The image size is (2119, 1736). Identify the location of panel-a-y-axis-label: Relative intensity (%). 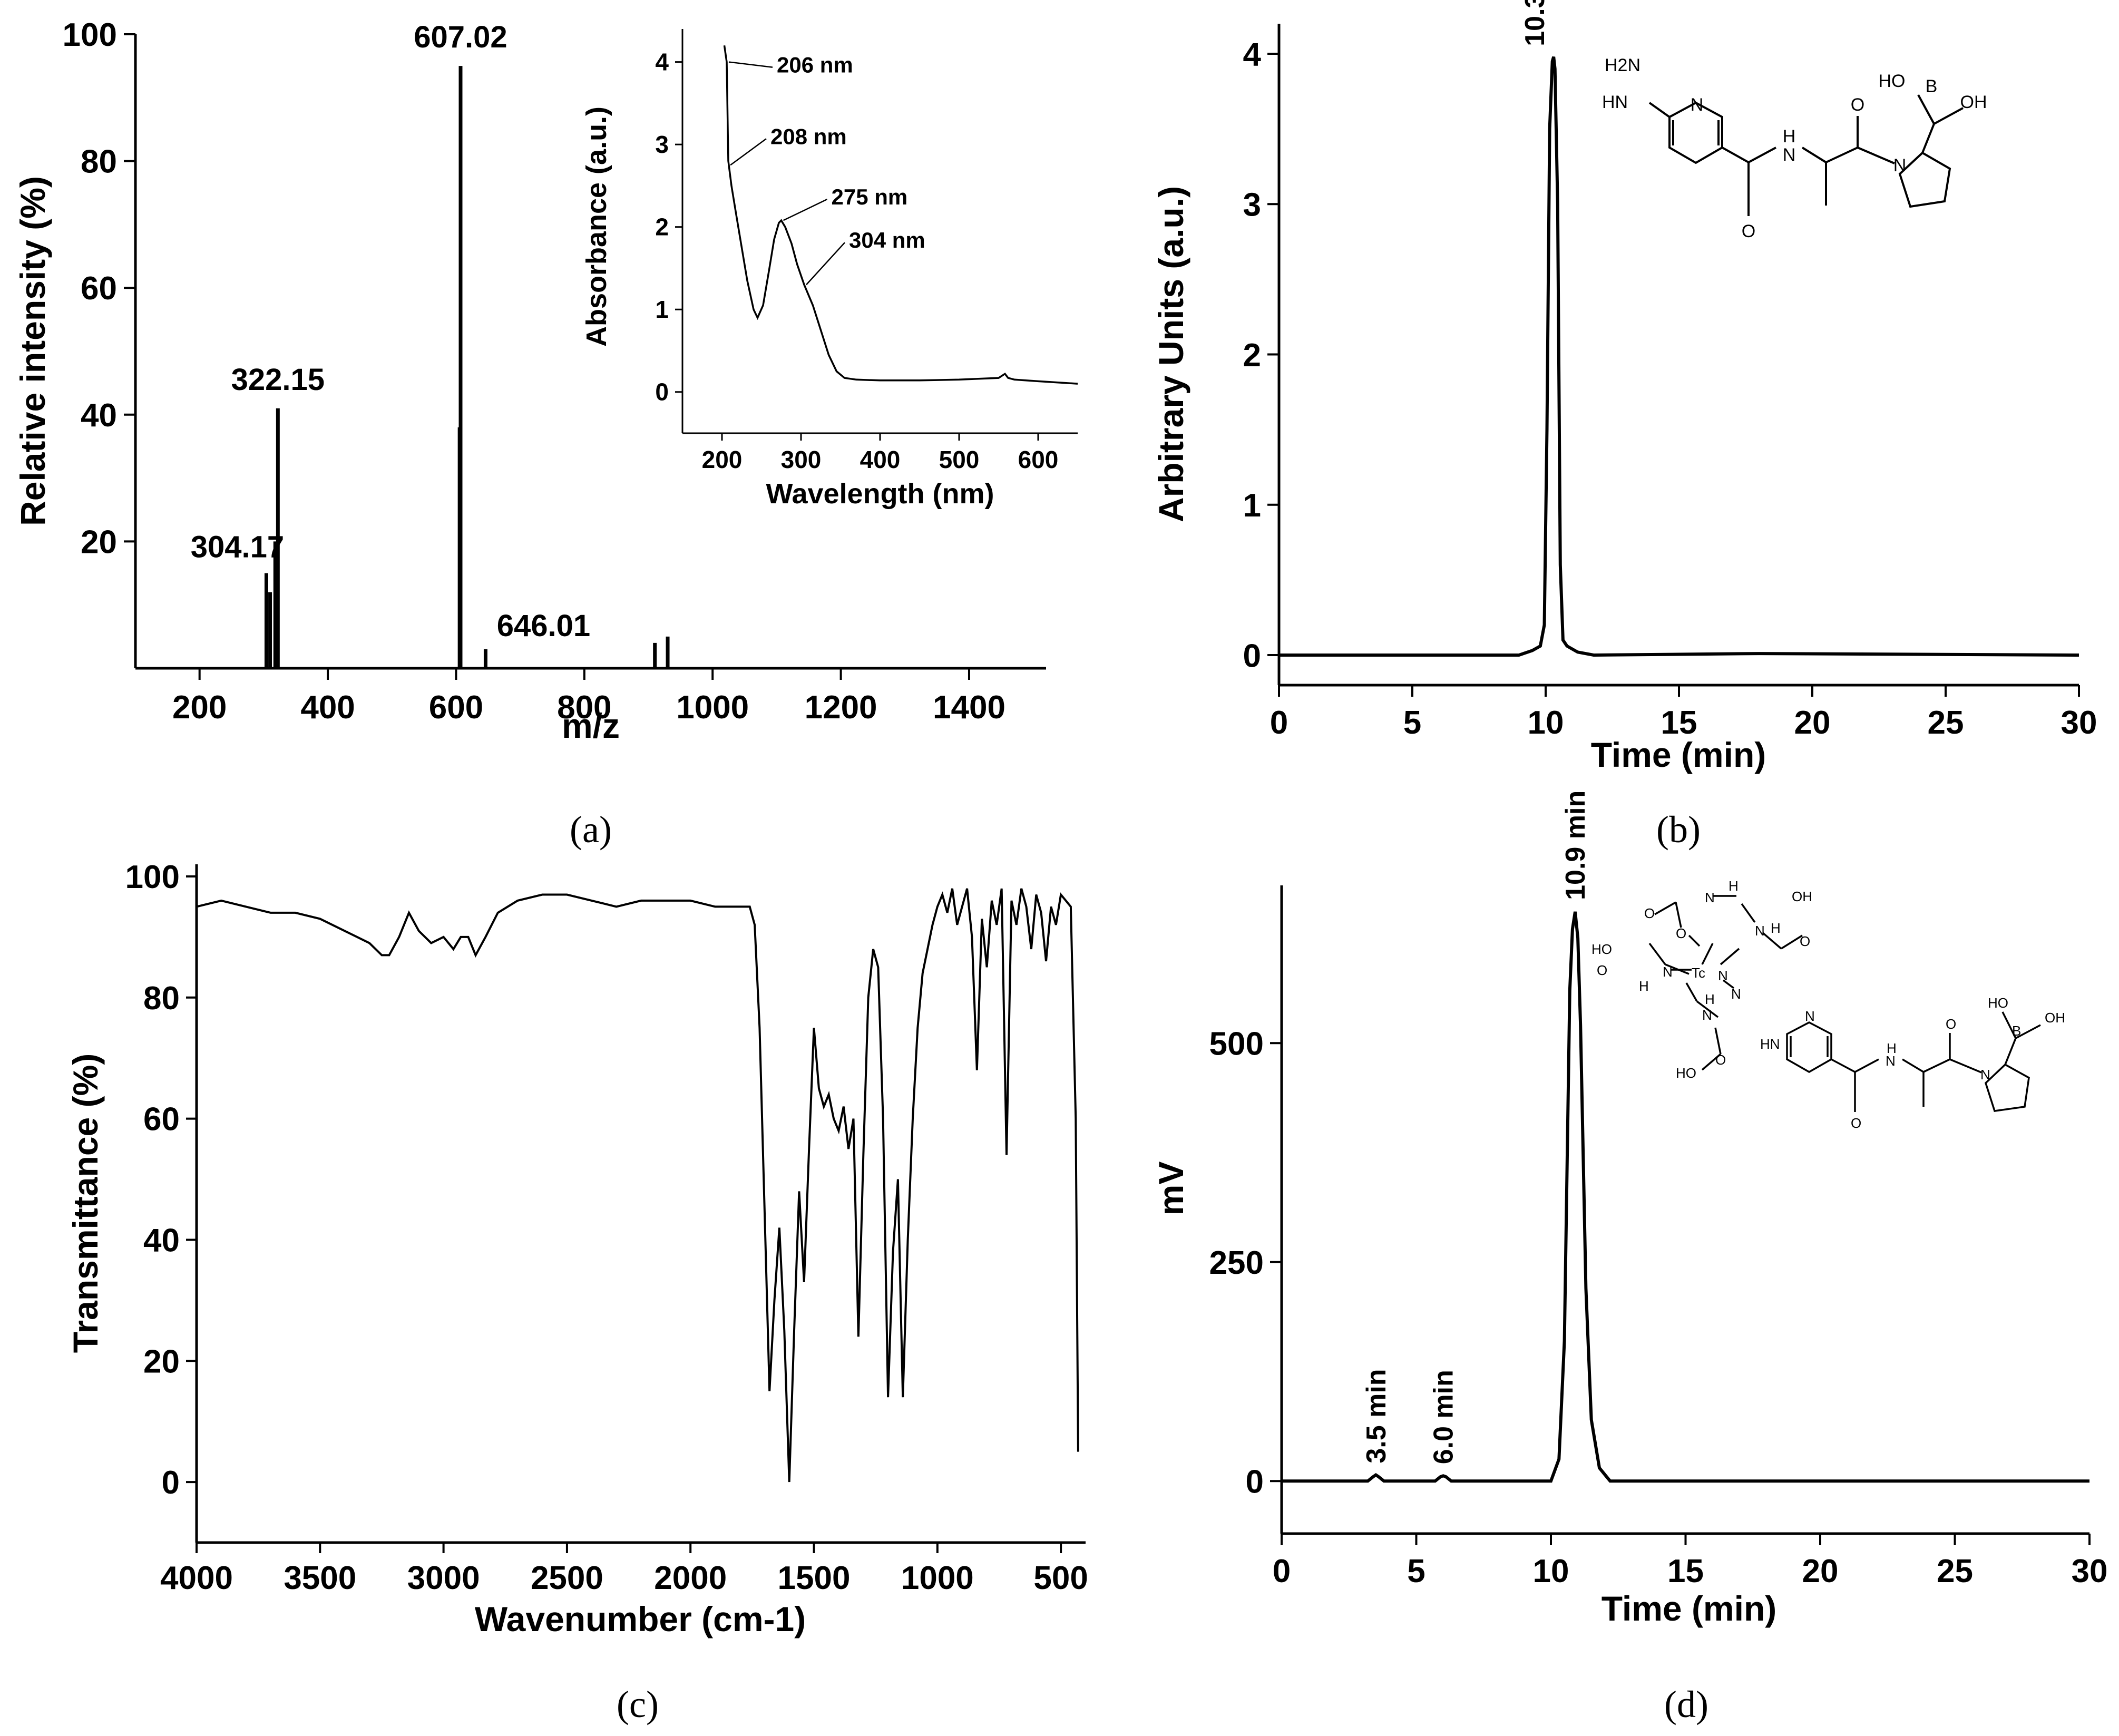
(32, 351).